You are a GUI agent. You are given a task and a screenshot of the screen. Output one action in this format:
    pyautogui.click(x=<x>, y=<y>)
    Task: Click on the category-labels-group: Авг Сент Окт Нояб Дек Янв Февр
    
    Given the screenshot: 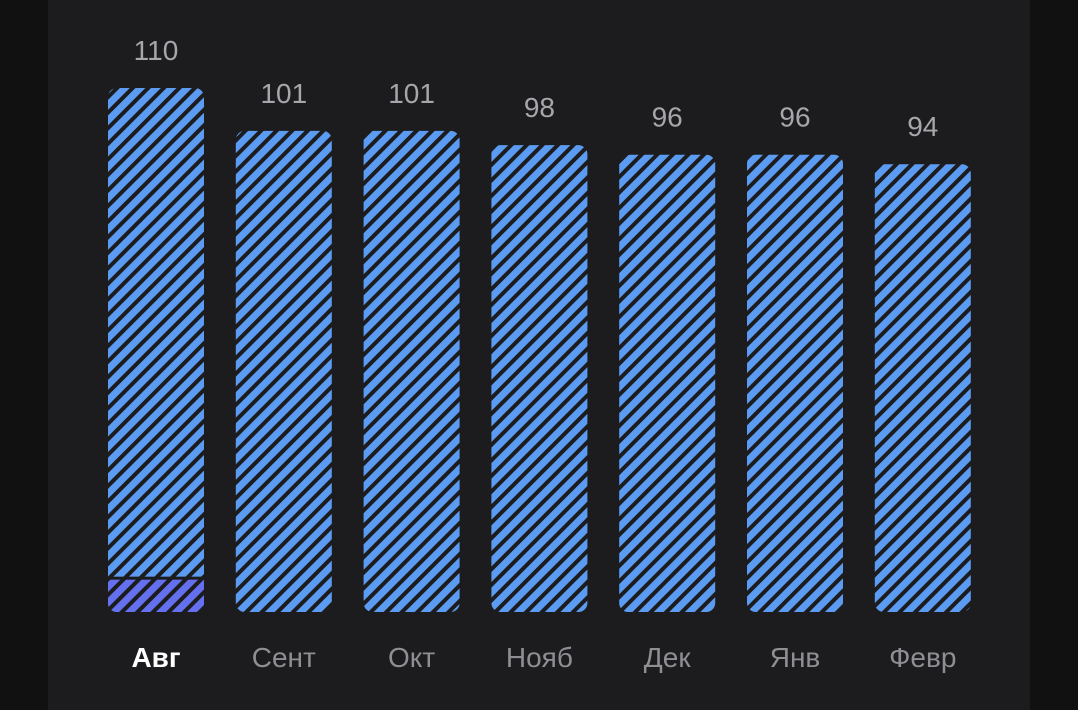 What is the action you would take?
    pyautogui.click(x=543, y=657)
    